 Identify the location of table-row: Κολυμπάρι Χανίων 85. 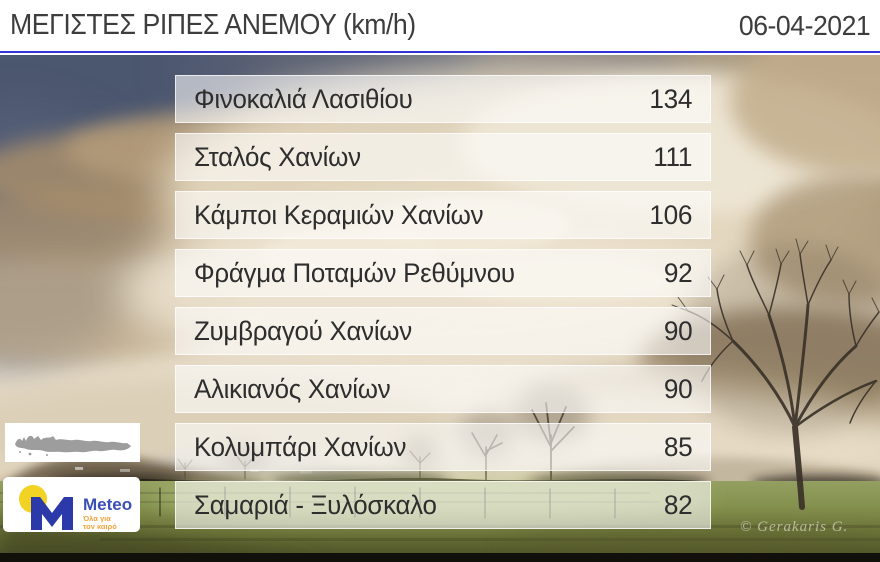
(443, 447).